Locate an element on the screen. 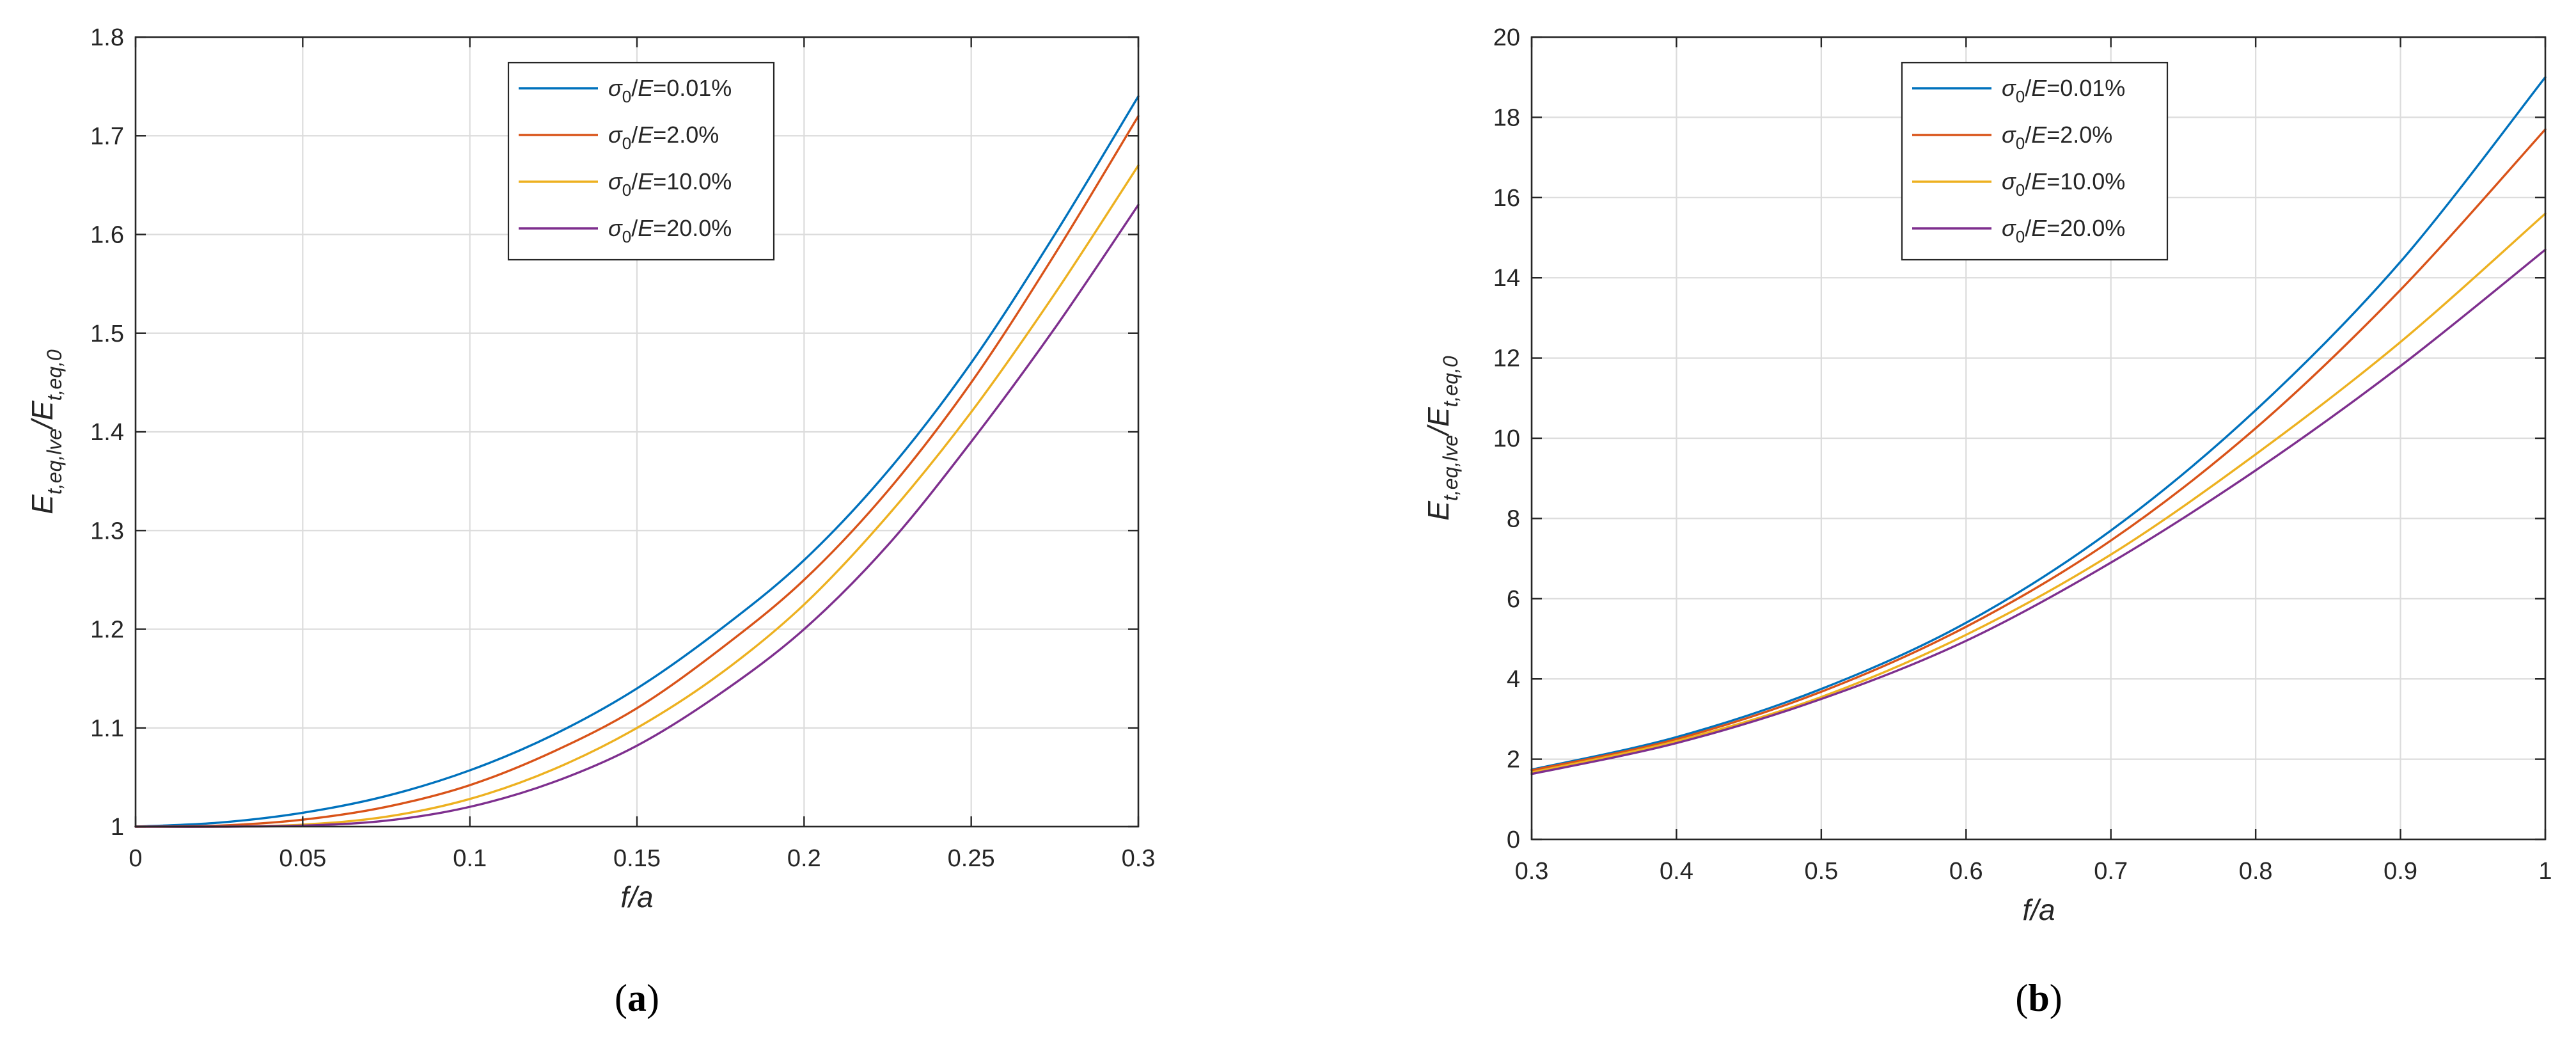 The width and height of the screenshot is (2576, 1039). y-tick-label: 1.7 is located at coordinates (107, 136).